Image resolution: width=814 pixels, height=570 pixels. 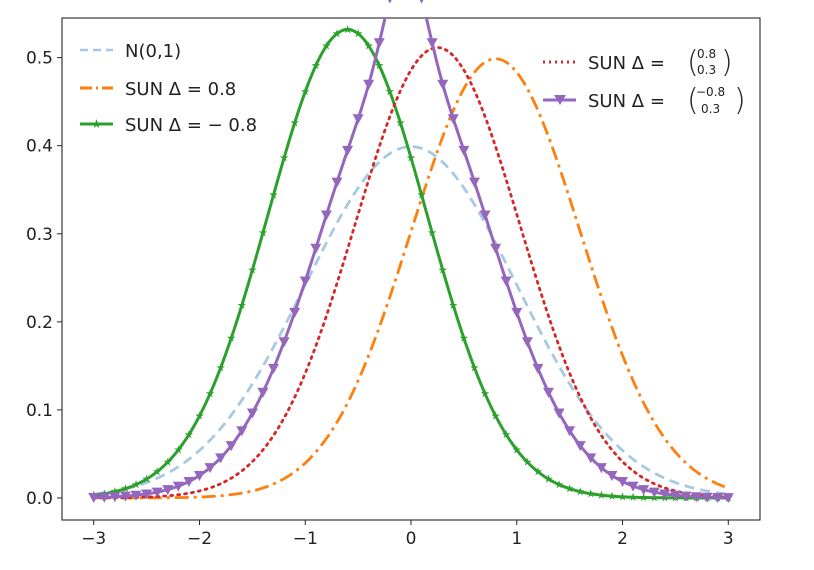 I want to click on x-tick-label: −1, so click(x=305, y=539).